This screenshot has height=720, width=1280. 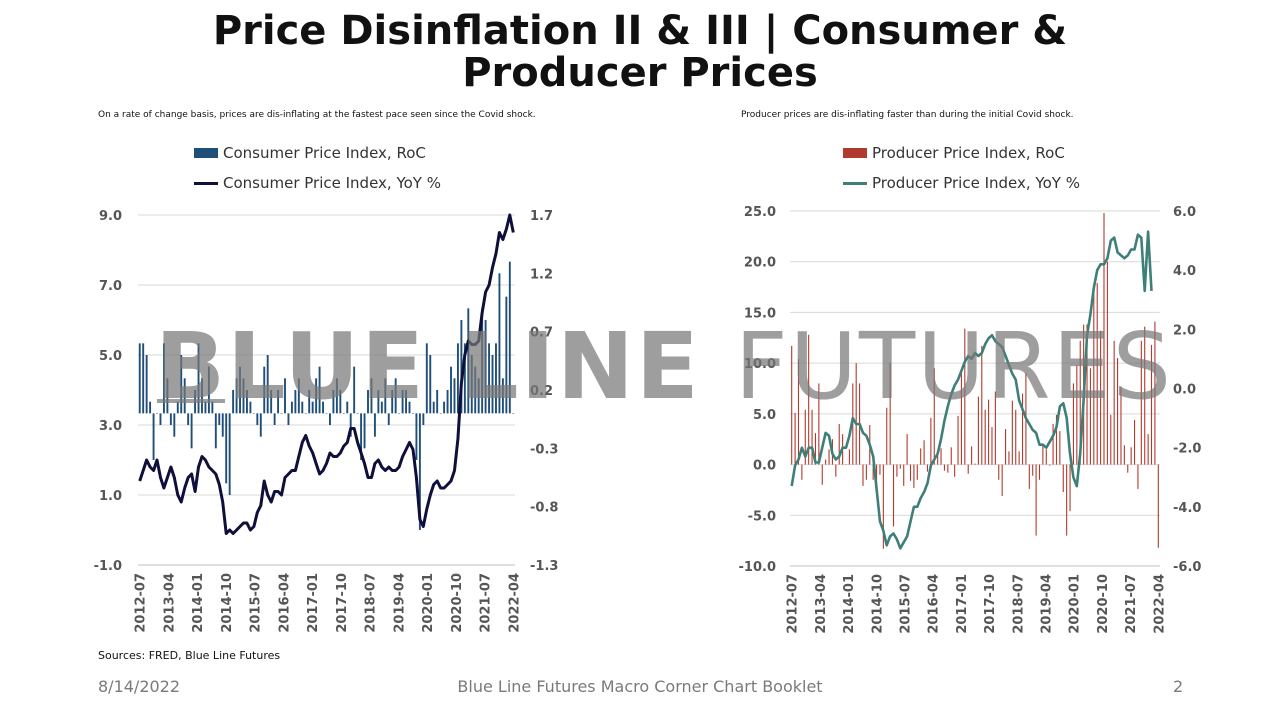 I want to click on ppi-right-tick-label: 0.0, so click(x=1184, y=390).